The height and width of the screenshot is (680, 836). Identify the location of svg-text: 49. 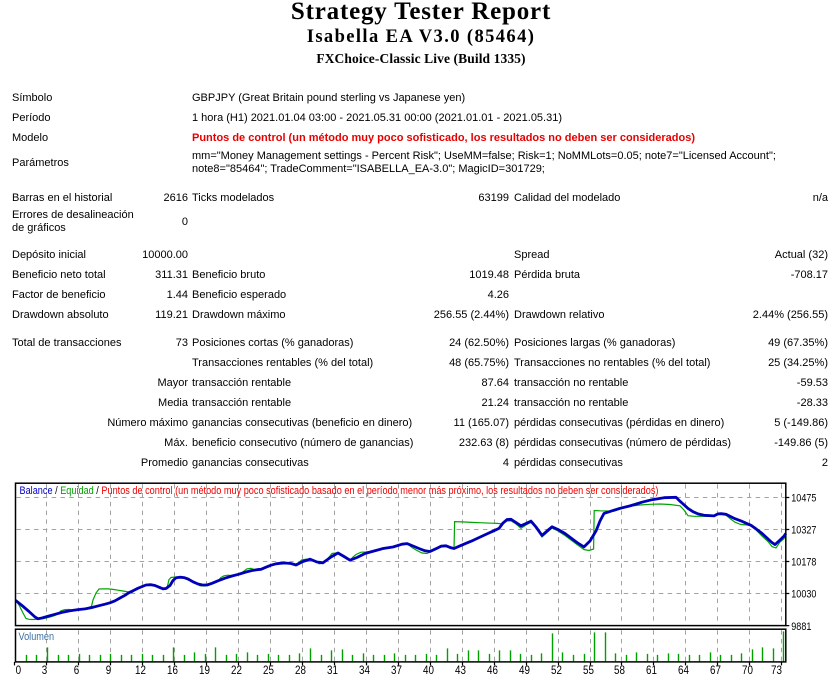
(524, 670).